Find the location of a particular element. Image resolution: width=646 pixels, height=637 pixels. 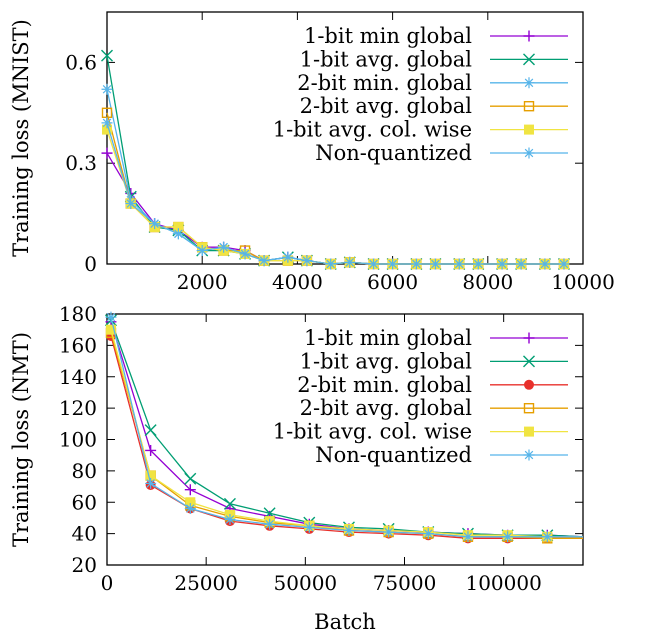

x-tick-label: 10000 is located at coordinates (583, 282).